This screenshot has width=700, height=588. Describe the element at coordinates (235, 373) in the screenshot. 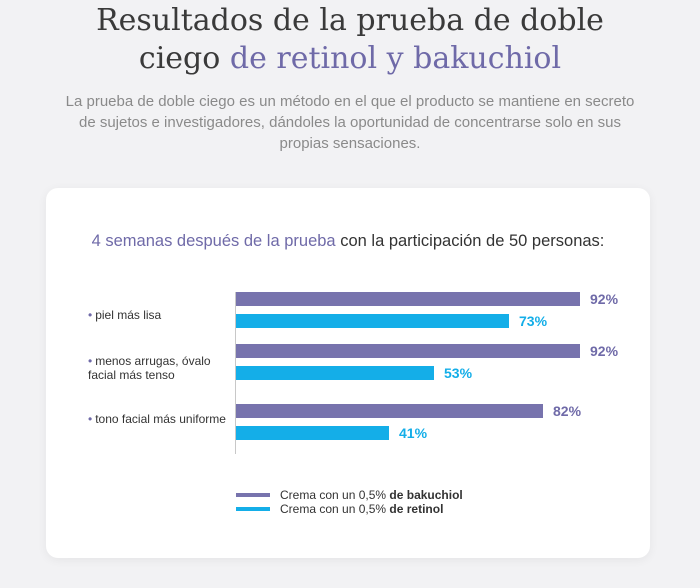

I see `chart-axis-line` at that location.